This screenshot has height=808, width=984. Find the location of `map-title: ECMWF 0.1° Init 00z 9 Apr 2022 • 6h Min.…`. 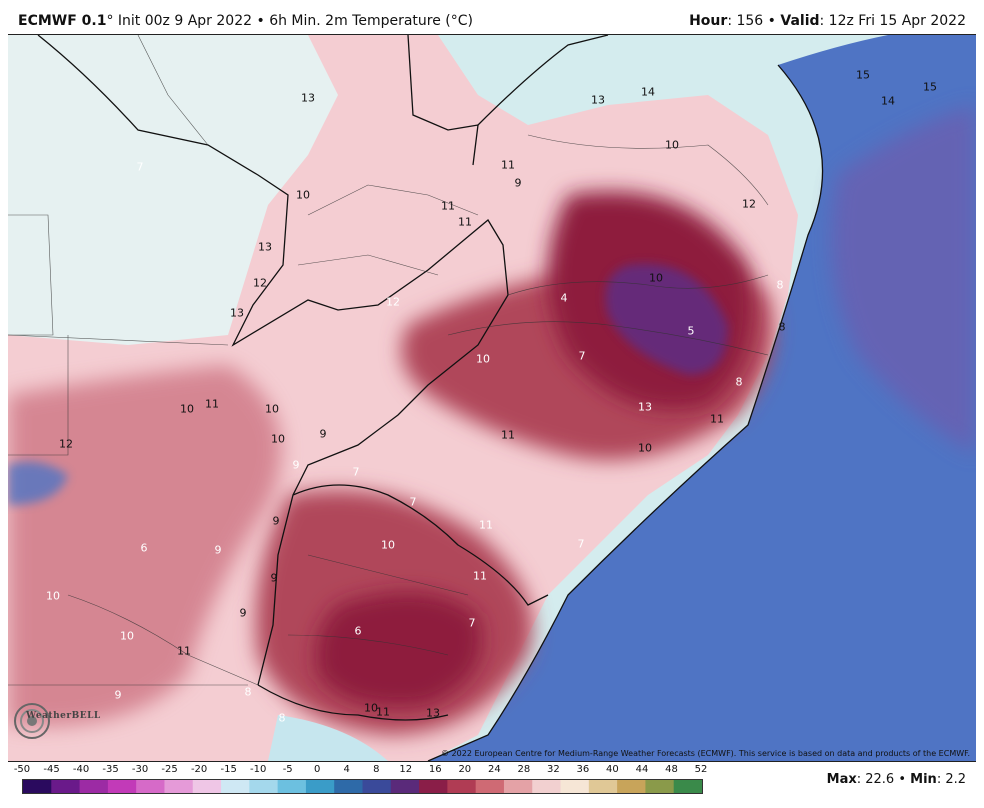

map-title: ECMWF 0.1° Init 00z 9 Apr 2022 • 6h Min.… is located at coordinates (245, 21).